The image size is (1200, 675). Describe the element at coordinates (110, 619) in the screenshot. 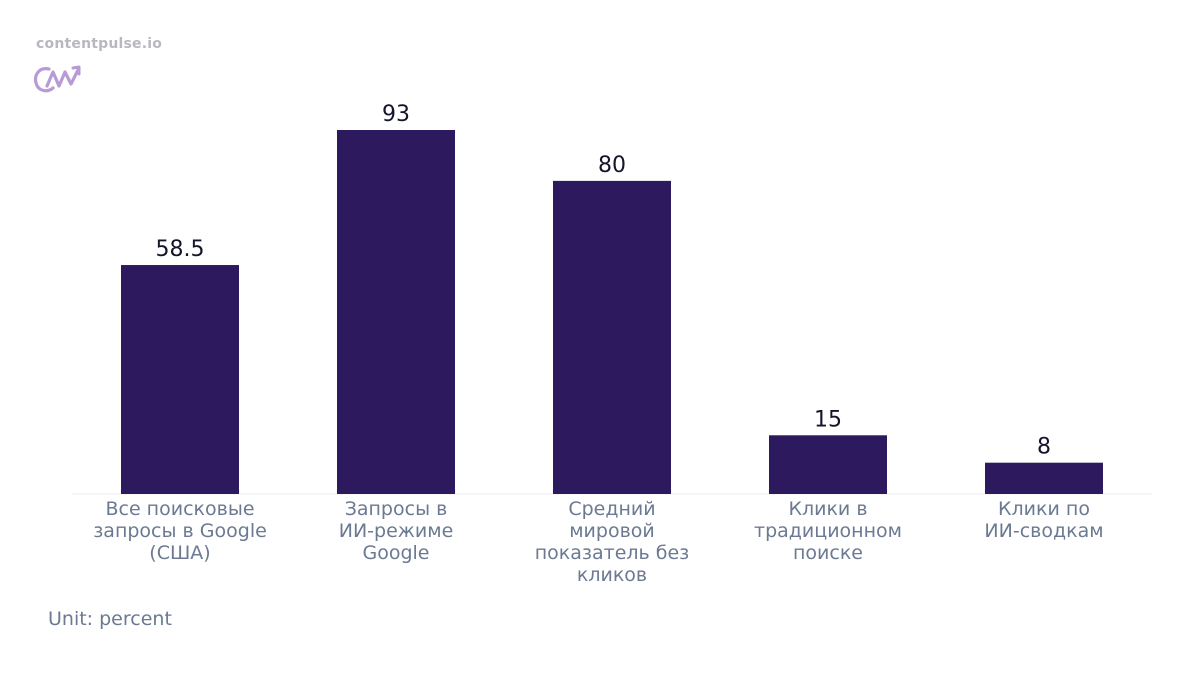

I see `unit-label: Unit: percent` at that location.